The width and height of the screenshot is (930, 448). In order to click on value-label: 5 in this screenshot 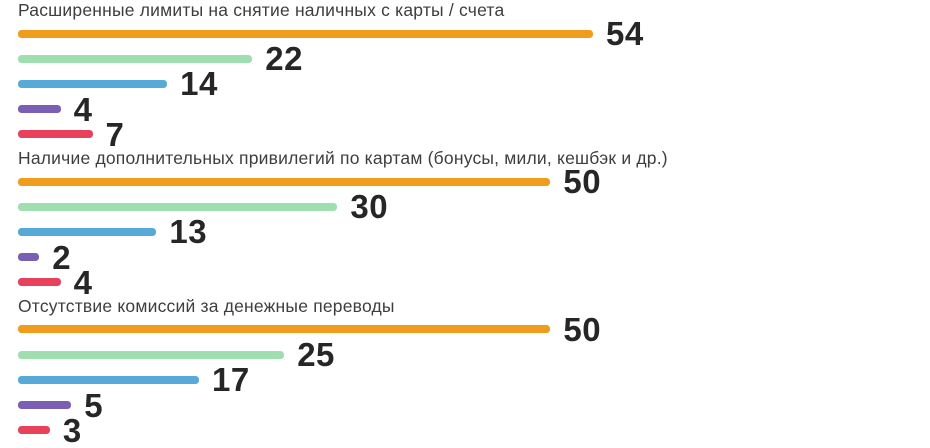, I will do `click(94, 405)`.